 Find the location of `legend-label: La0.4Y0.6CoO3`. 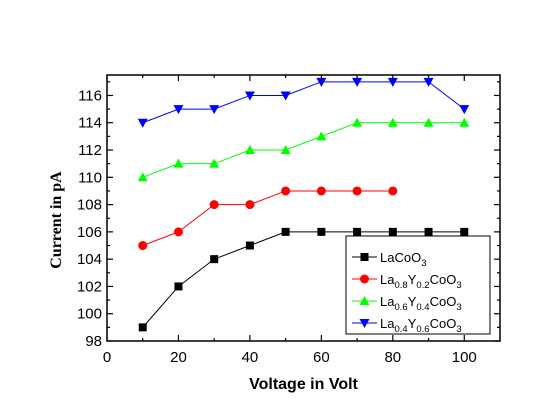

legend-label: La0.4Y0.6CoO3 is located at coordinates (421, 325).